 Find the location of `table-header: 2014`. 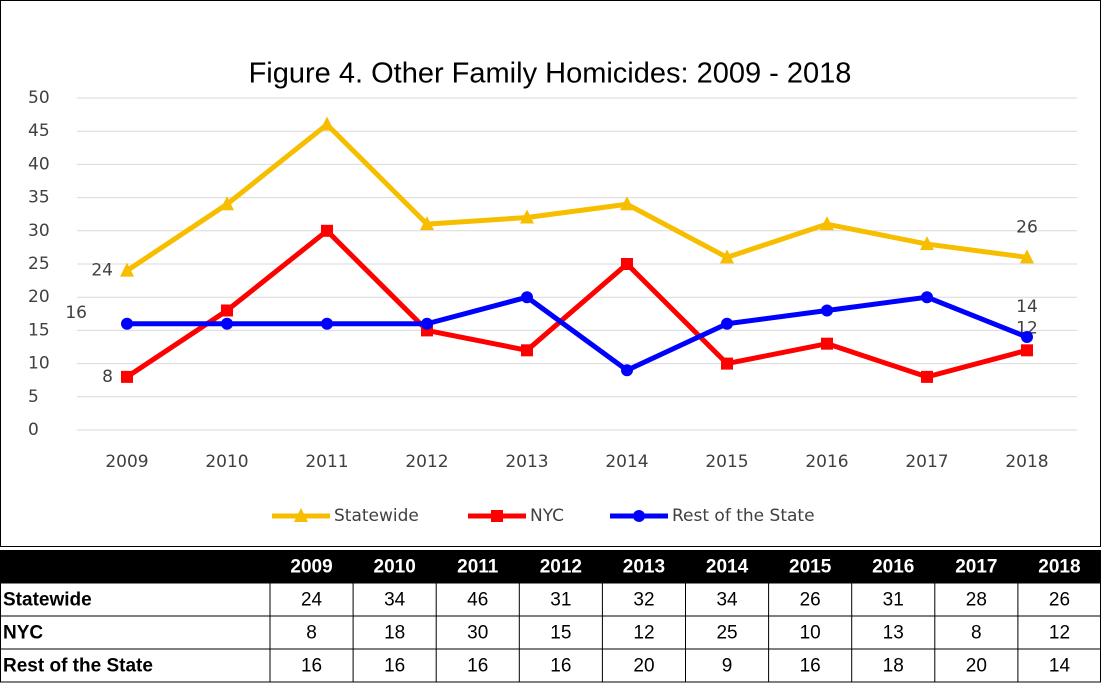

table-header: 2014 is located at coordinates (727, 567).